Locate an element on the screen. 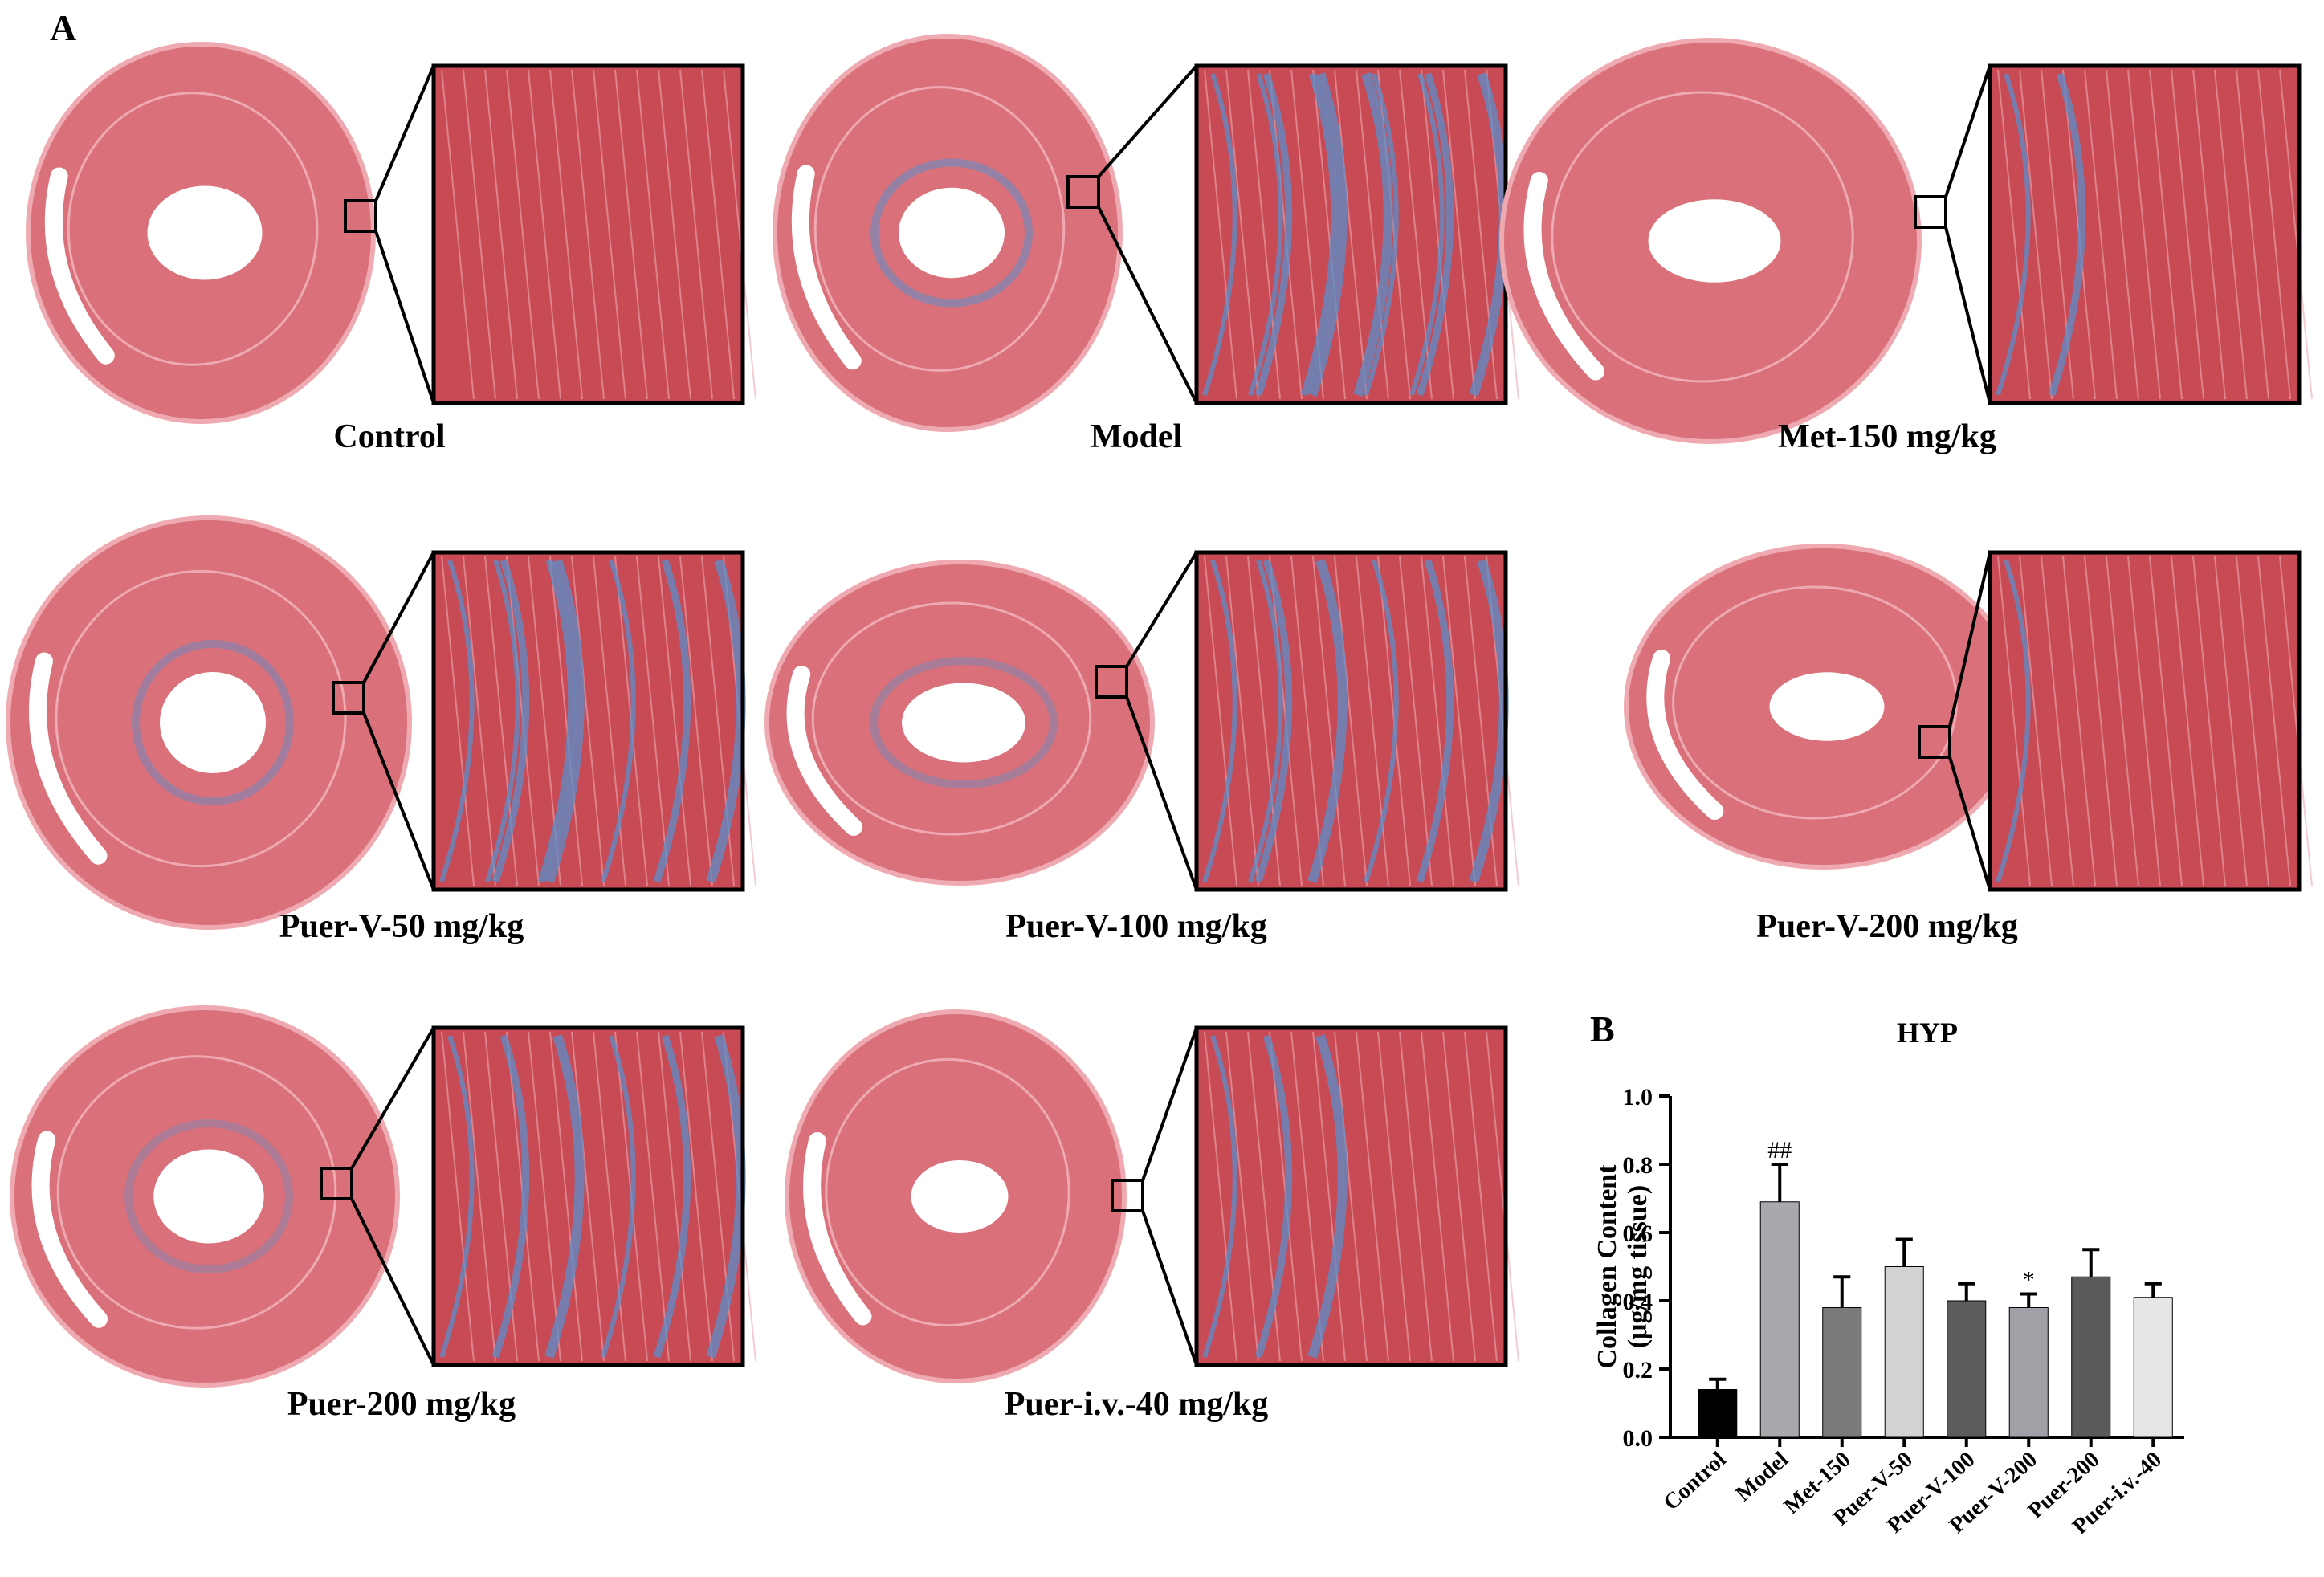 This screenshot has height=1577, width=2324. y-tick-label: 0.6 is located at coordinates (1638, 1233).